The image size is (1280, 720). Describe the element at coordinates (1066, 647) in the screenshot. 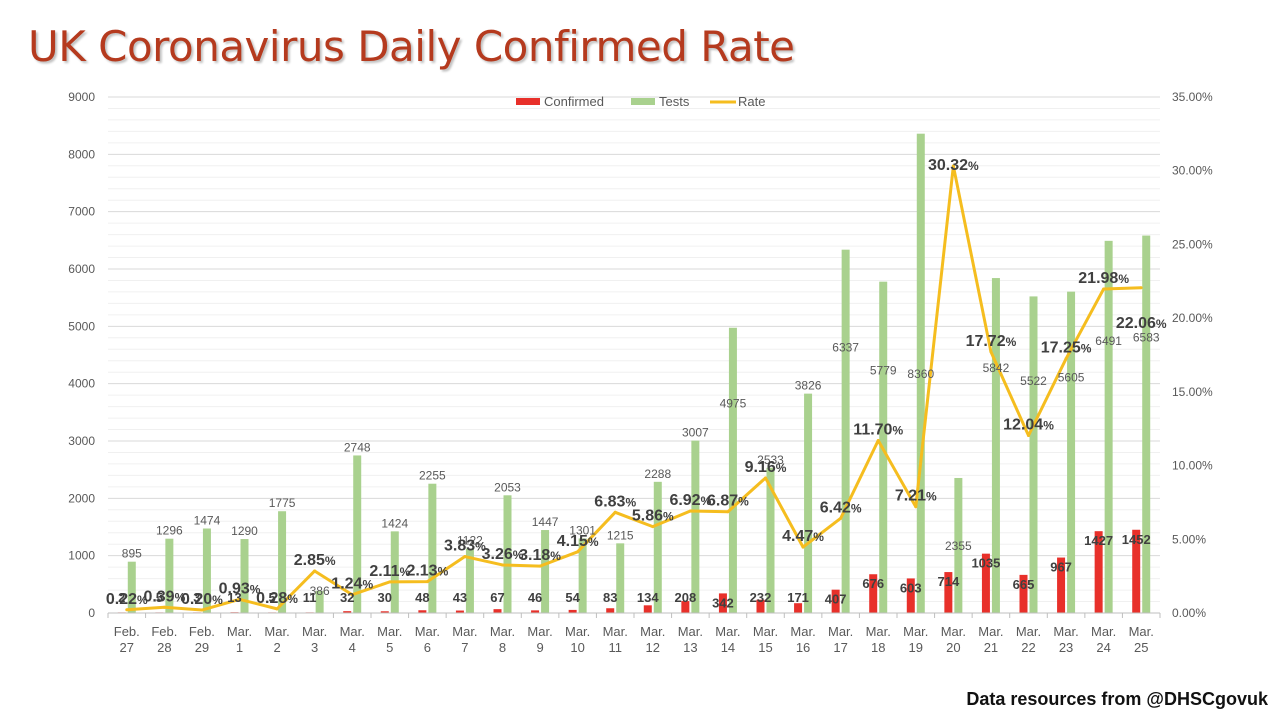

I see `x-tick-label-day: 23` at that location.